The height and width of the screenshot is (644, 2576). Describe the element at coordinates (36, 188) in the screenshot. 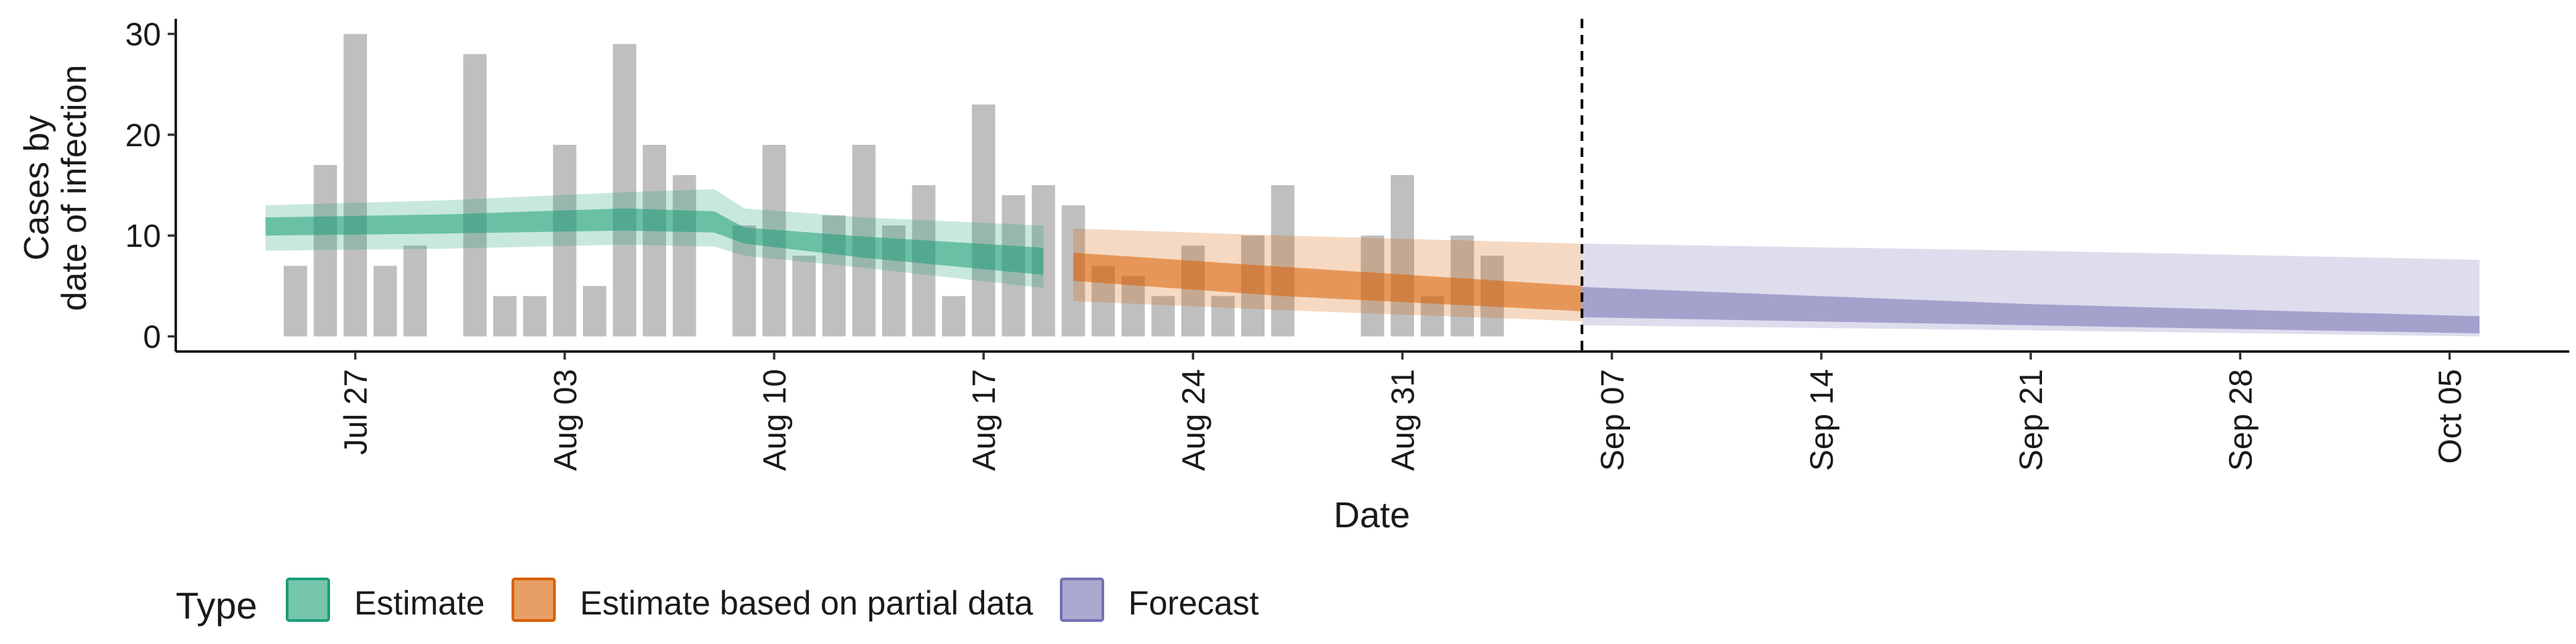

I see `y-axis-label-line-1: Cases by` at that location.